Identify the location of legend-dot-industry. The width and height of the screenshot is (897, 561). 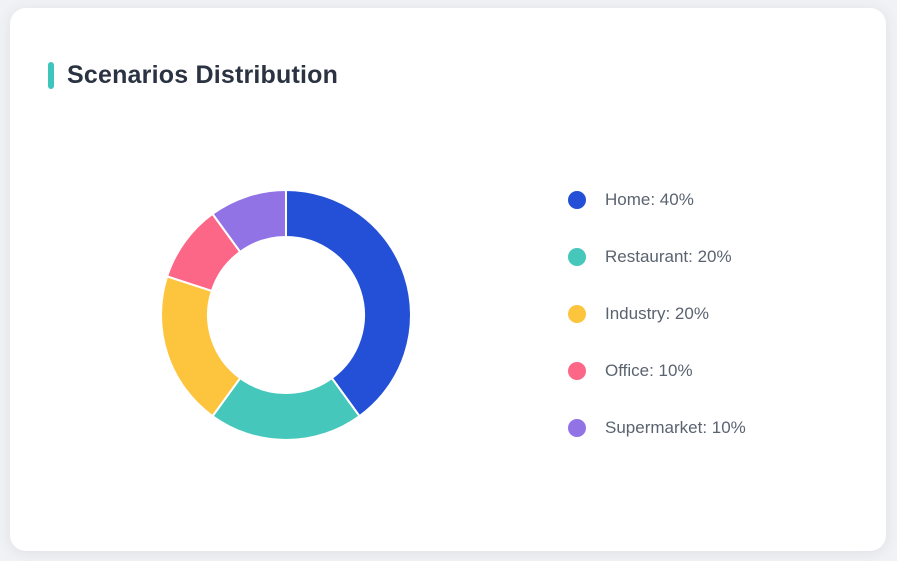
(577, 314).